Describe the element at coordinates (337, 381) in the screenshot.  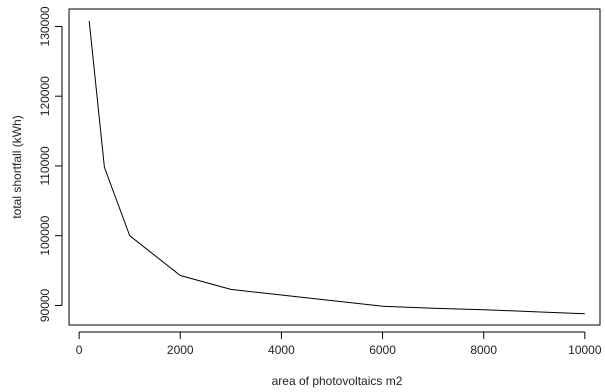
I see `x-axis-label: area of photovoltaics m2` at that location.